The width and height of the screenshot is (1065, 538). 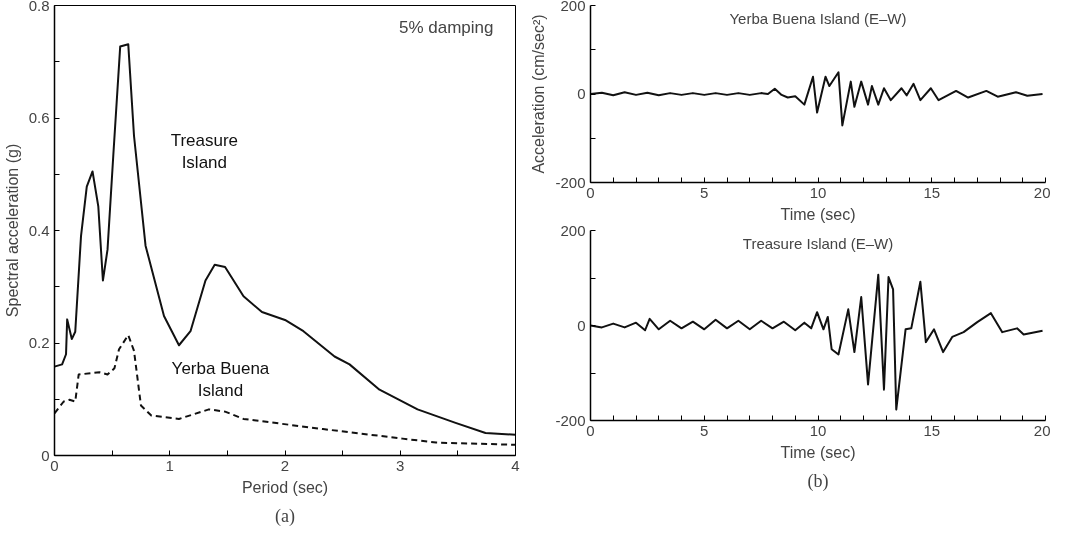 What do you see at coordinates (539, 94) in the screenshot?
I see `y-axis-title: Acceleration (cm/sec²)` at bounding box center [539, 94].